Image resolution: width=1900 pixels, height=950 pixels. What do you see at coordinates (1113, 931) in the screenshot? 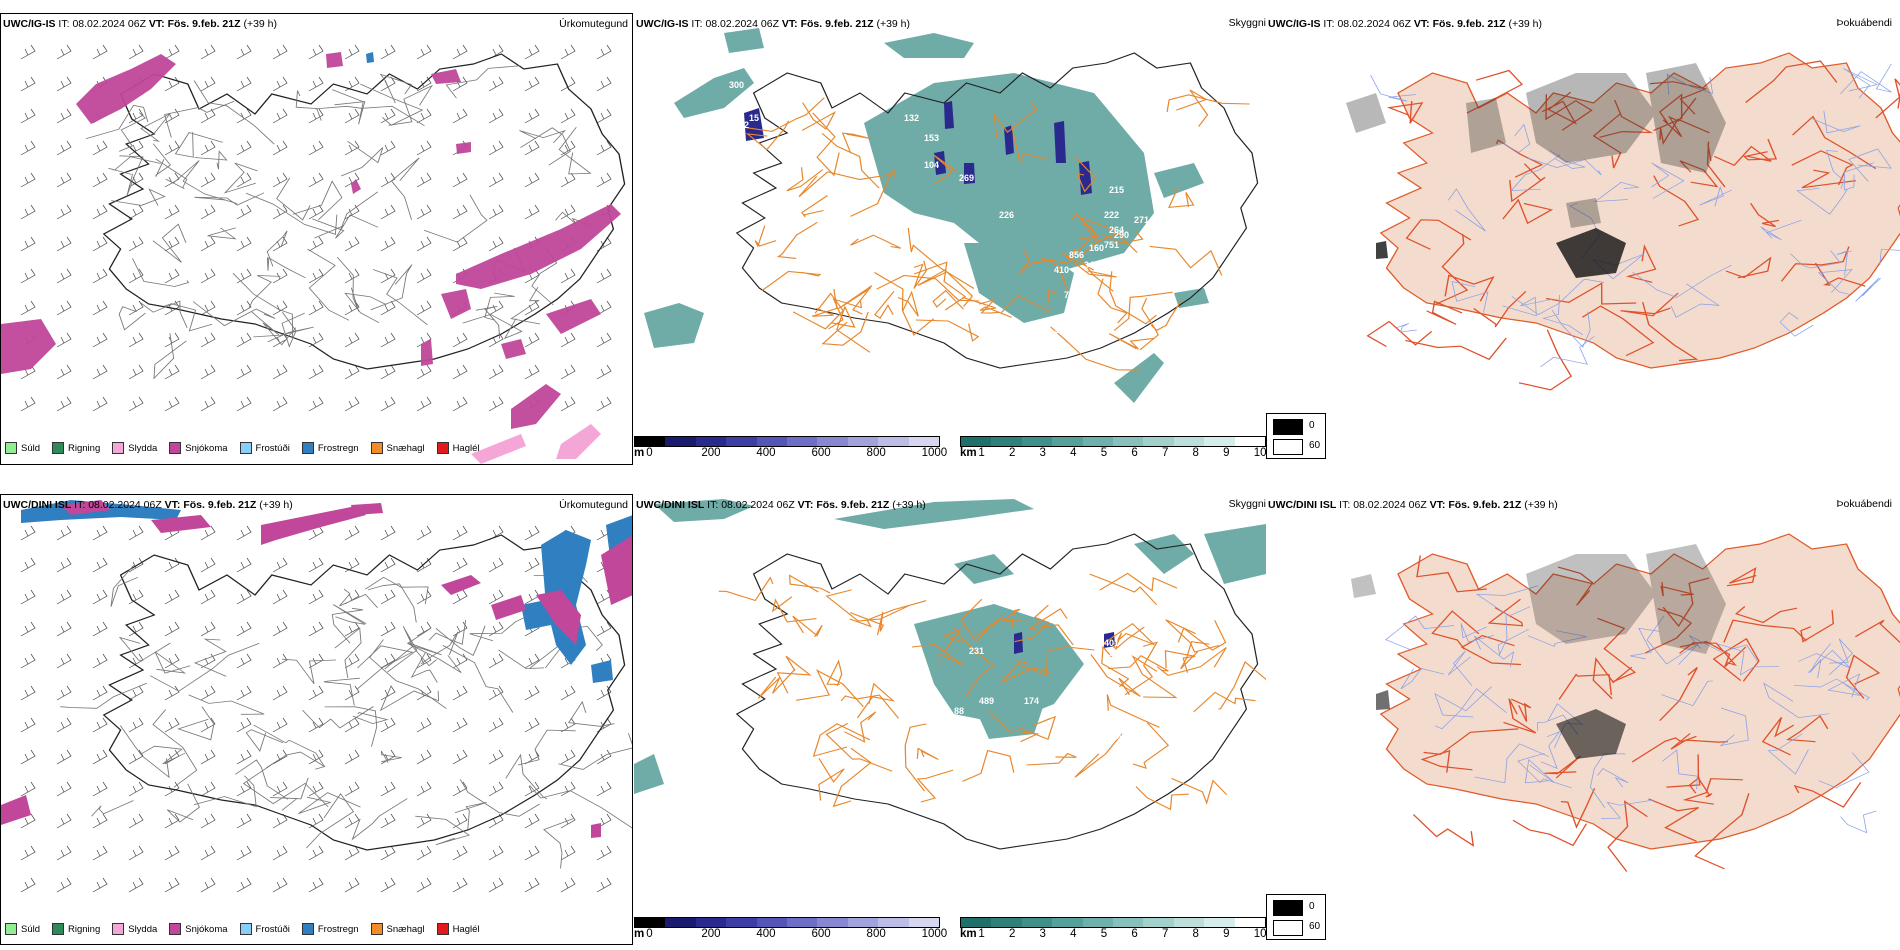
I see `visibility-colorbar: km 1 2 3 4 5 6 7 8 9 10` at bounding box center [1113, 931].